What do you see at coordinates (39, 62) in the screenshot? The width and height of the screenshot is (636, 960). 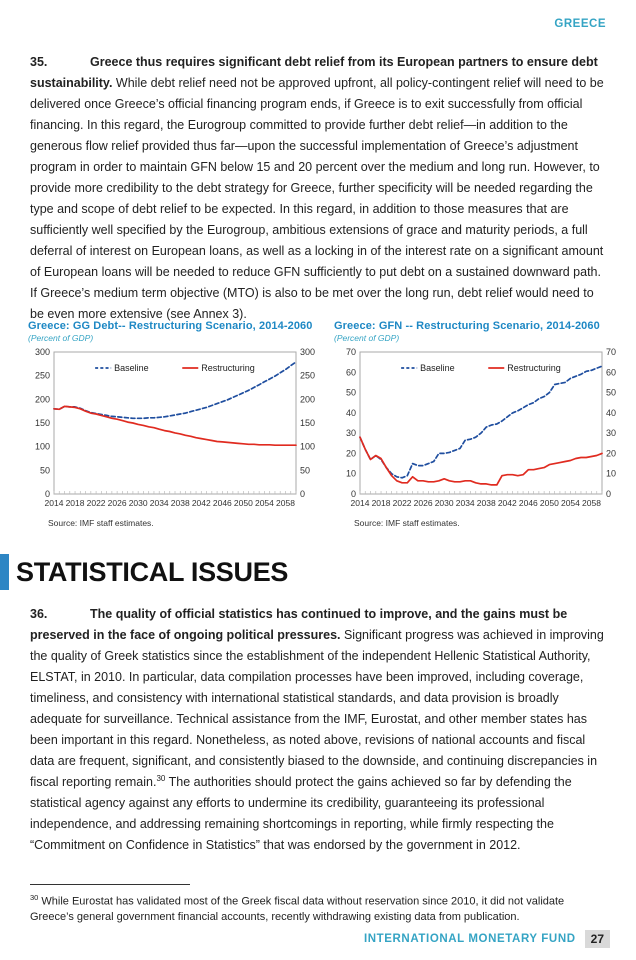 I see `paragraph-35-number: 35.` at bounding box center [39, 62].